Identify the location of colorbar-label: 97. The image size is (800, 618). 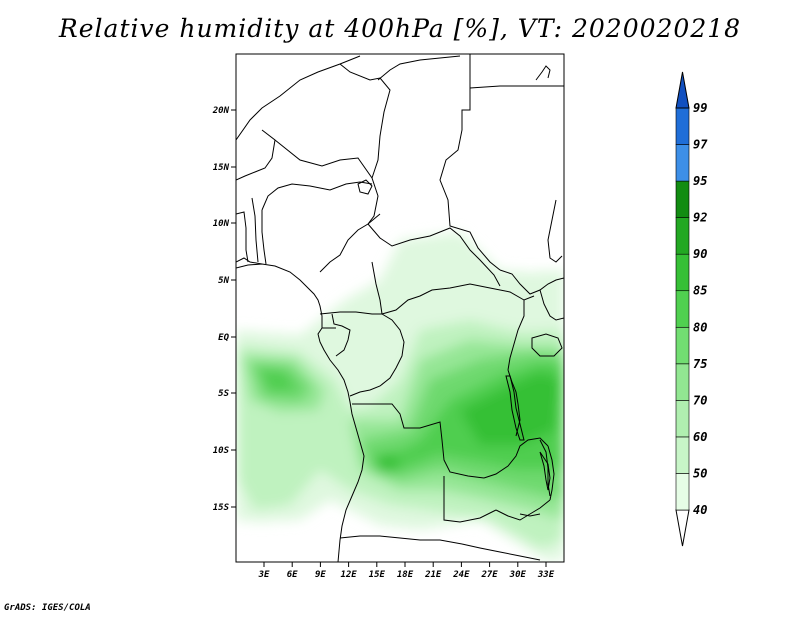
(700, 145).